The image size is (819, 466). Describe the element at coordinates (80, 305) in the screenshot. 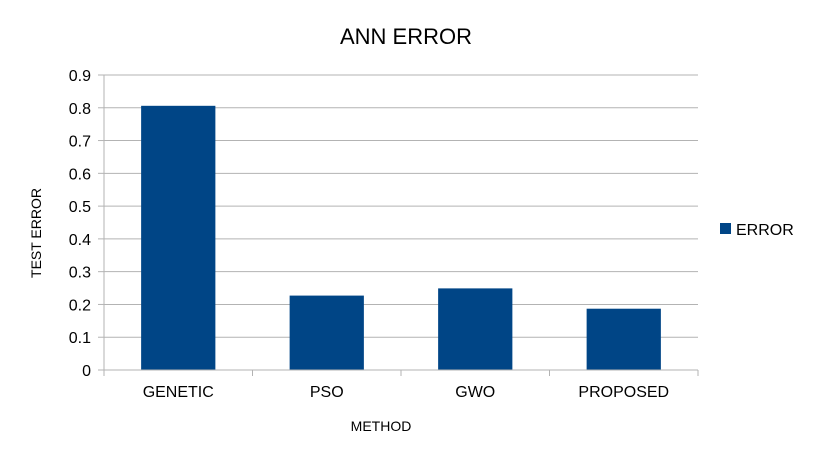

I see `y-tick-label: 0.2` at that location.